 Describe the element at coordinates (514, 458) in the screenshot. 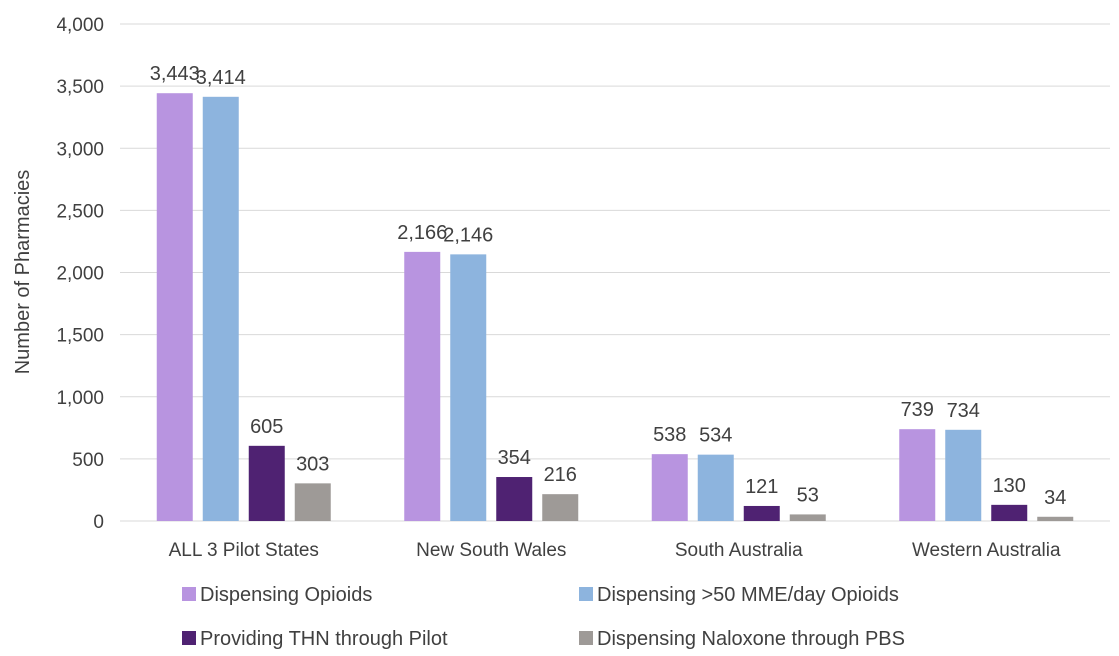

I see `data-label: 354` at that location.